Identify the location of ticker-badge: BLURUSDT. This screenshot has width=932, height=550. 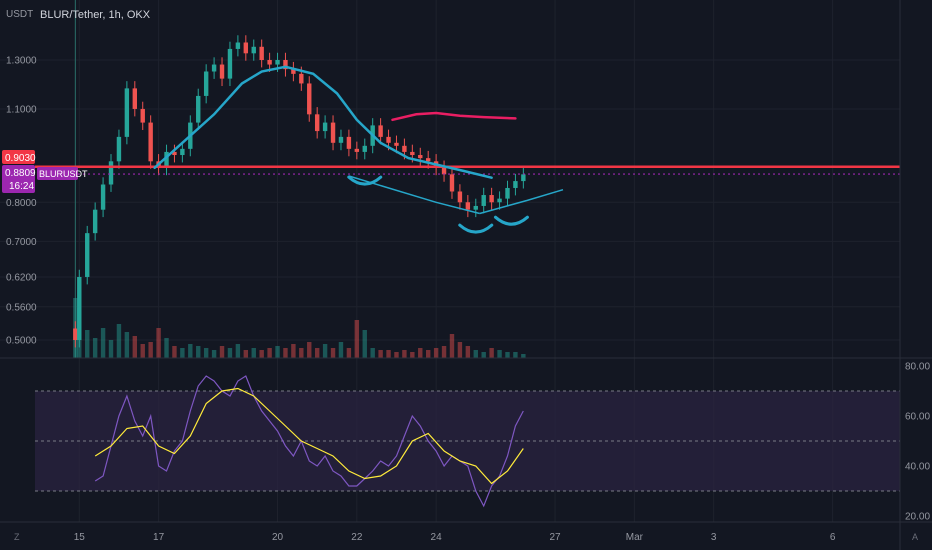
(62, 173).